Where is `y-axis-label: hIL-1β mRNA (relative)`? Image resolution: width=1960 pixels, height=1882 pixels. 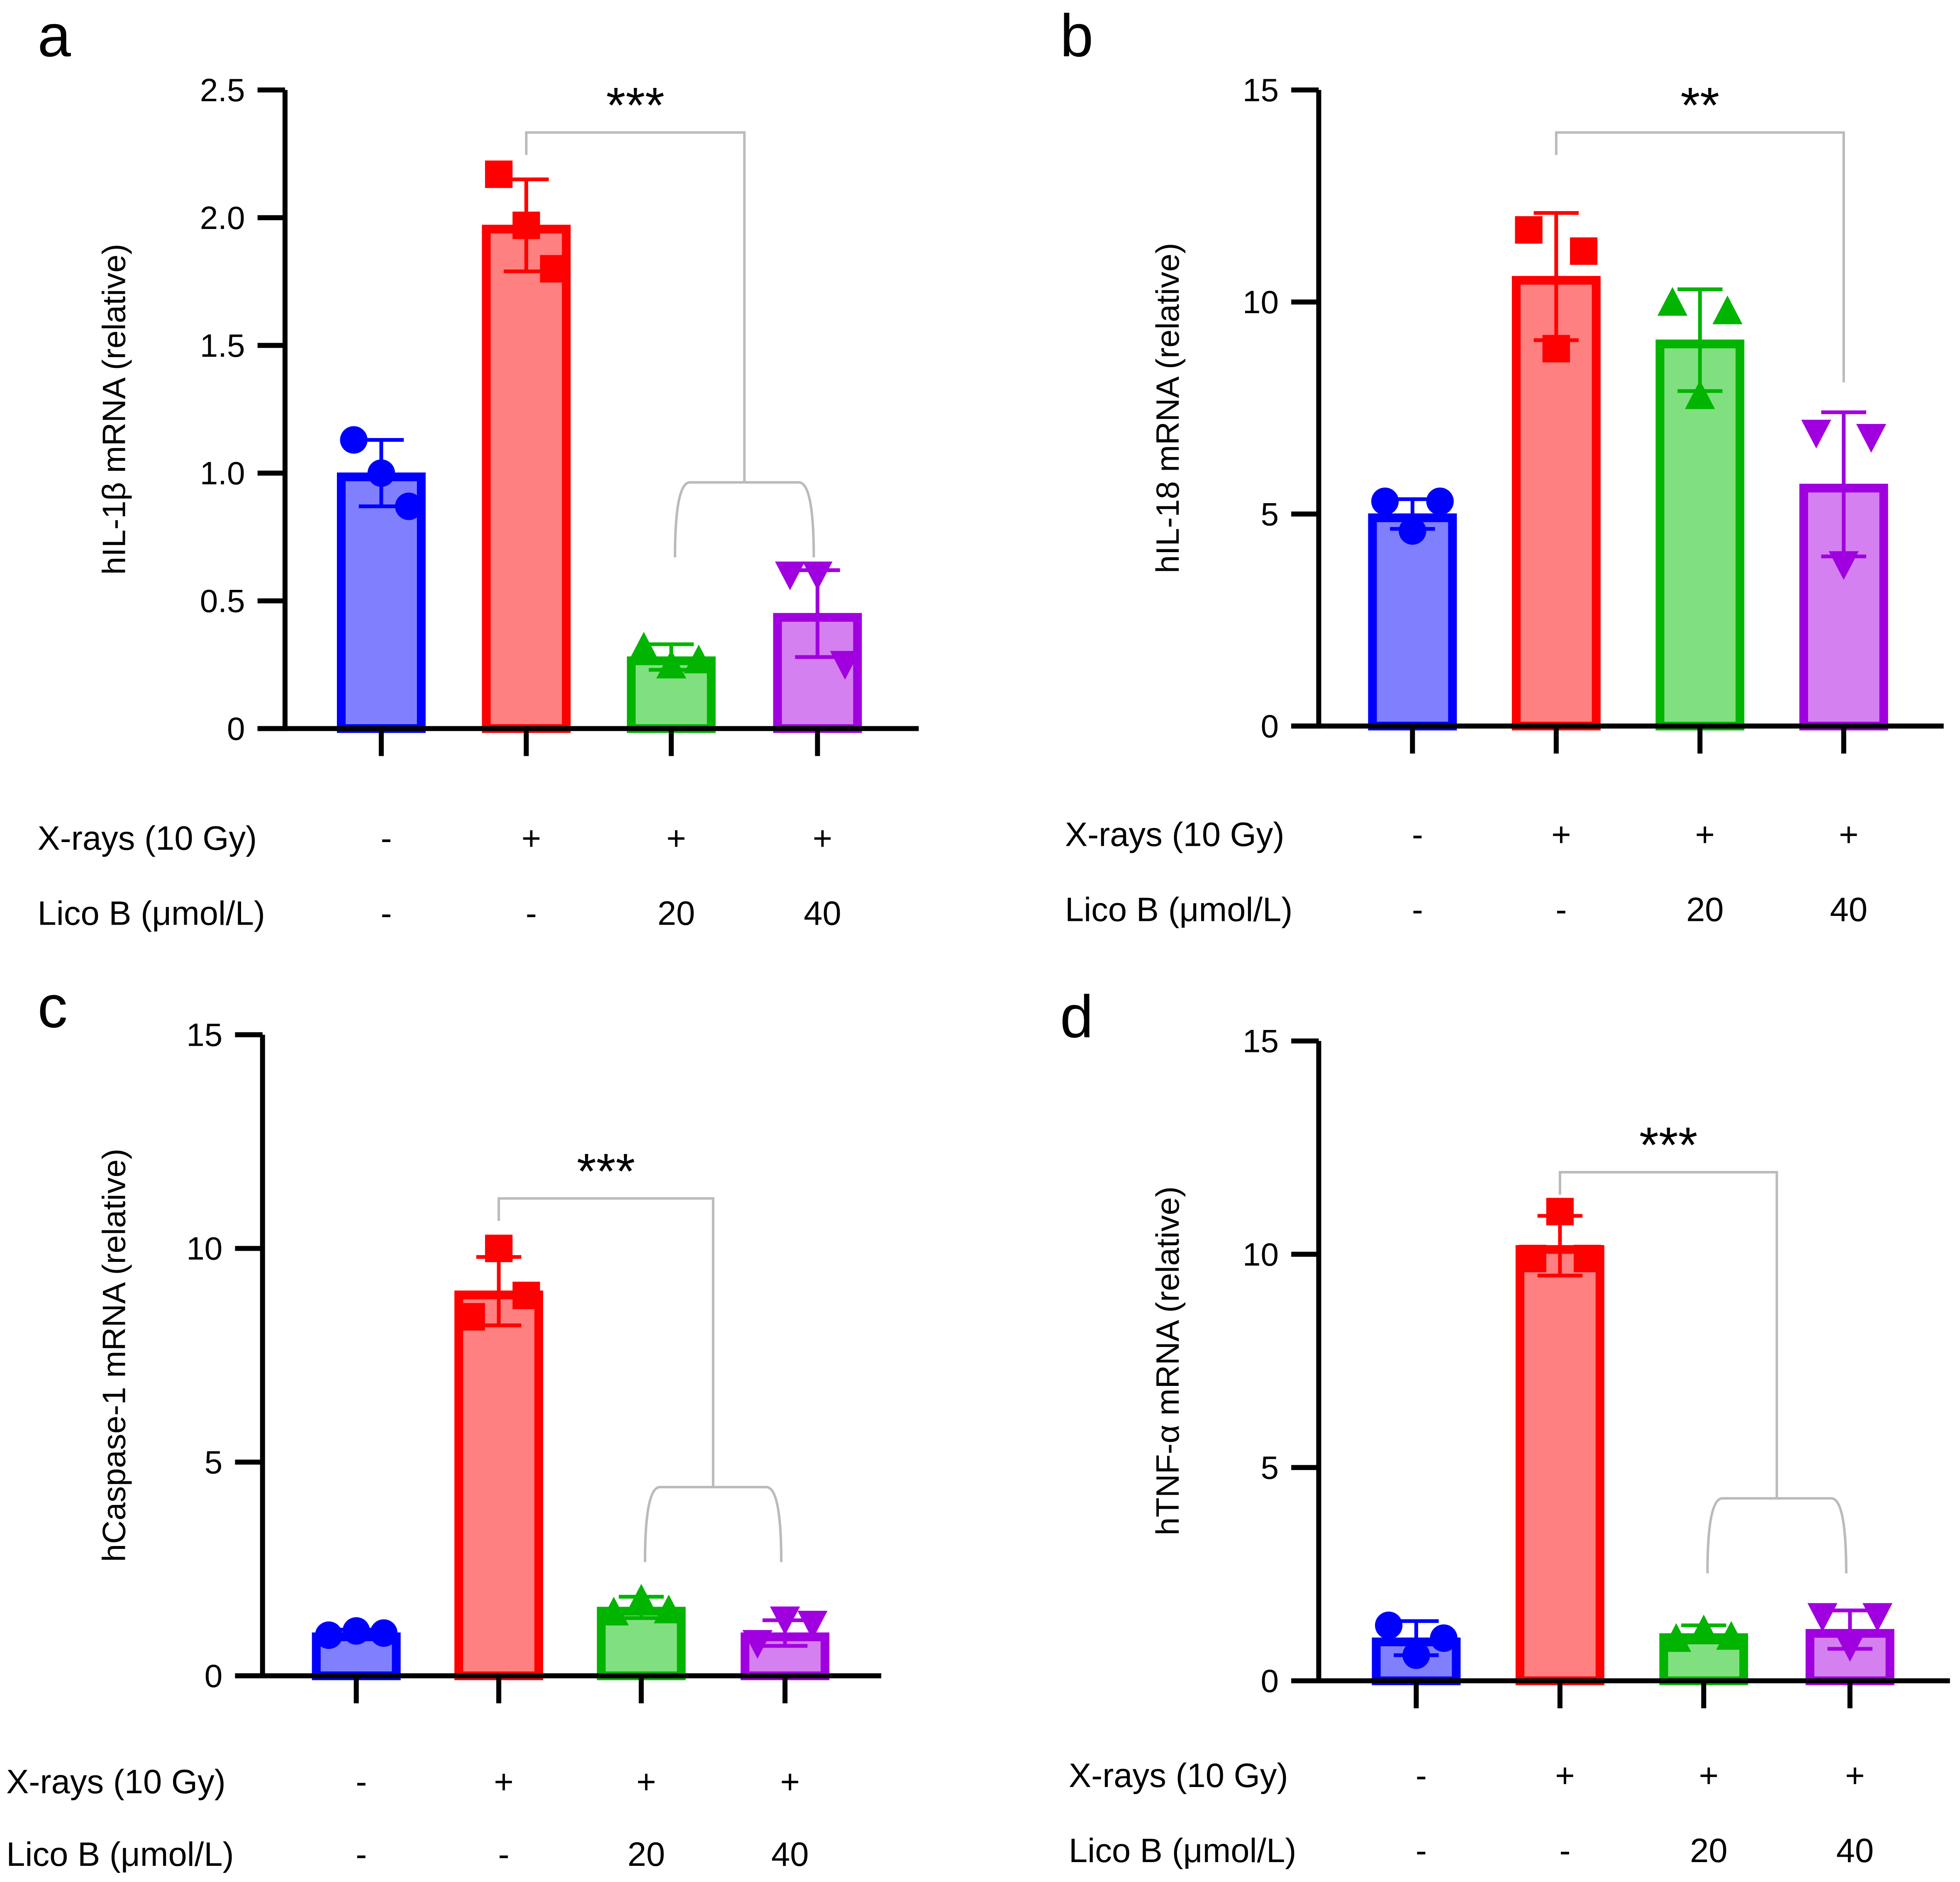 y-axis-label: hIL-1β mRNA (relative) is located at coordinates (113, 409).